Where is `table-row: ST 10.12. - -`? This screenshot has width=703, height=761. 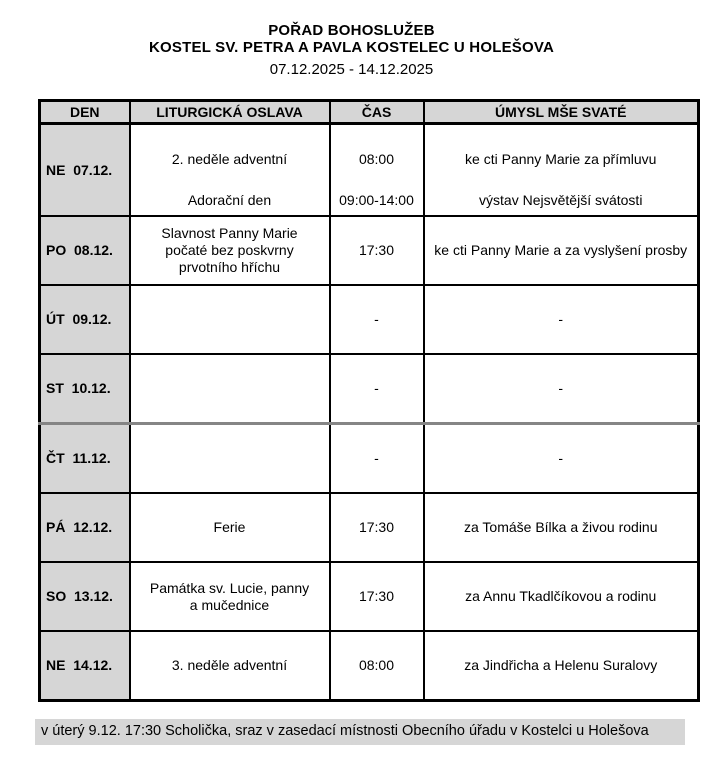
table-row: ST 10.12. - - is located at coordinates (369, 389).